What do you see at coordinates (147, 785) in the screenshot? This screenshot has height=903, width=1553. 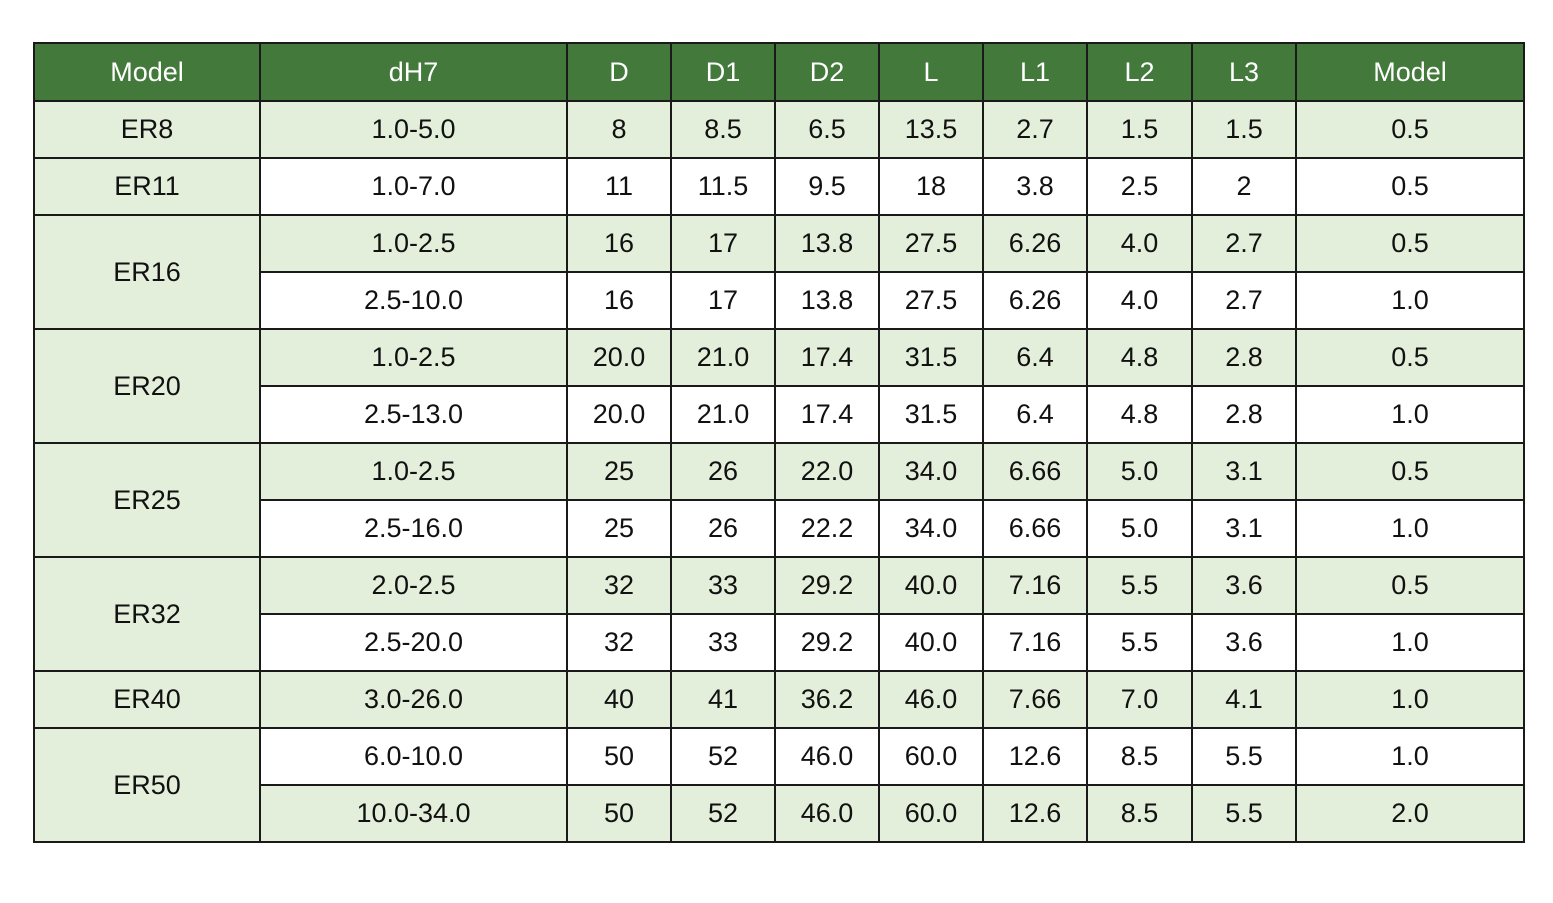 I see `model-cell: ER50` at bounding box center [147, 785].